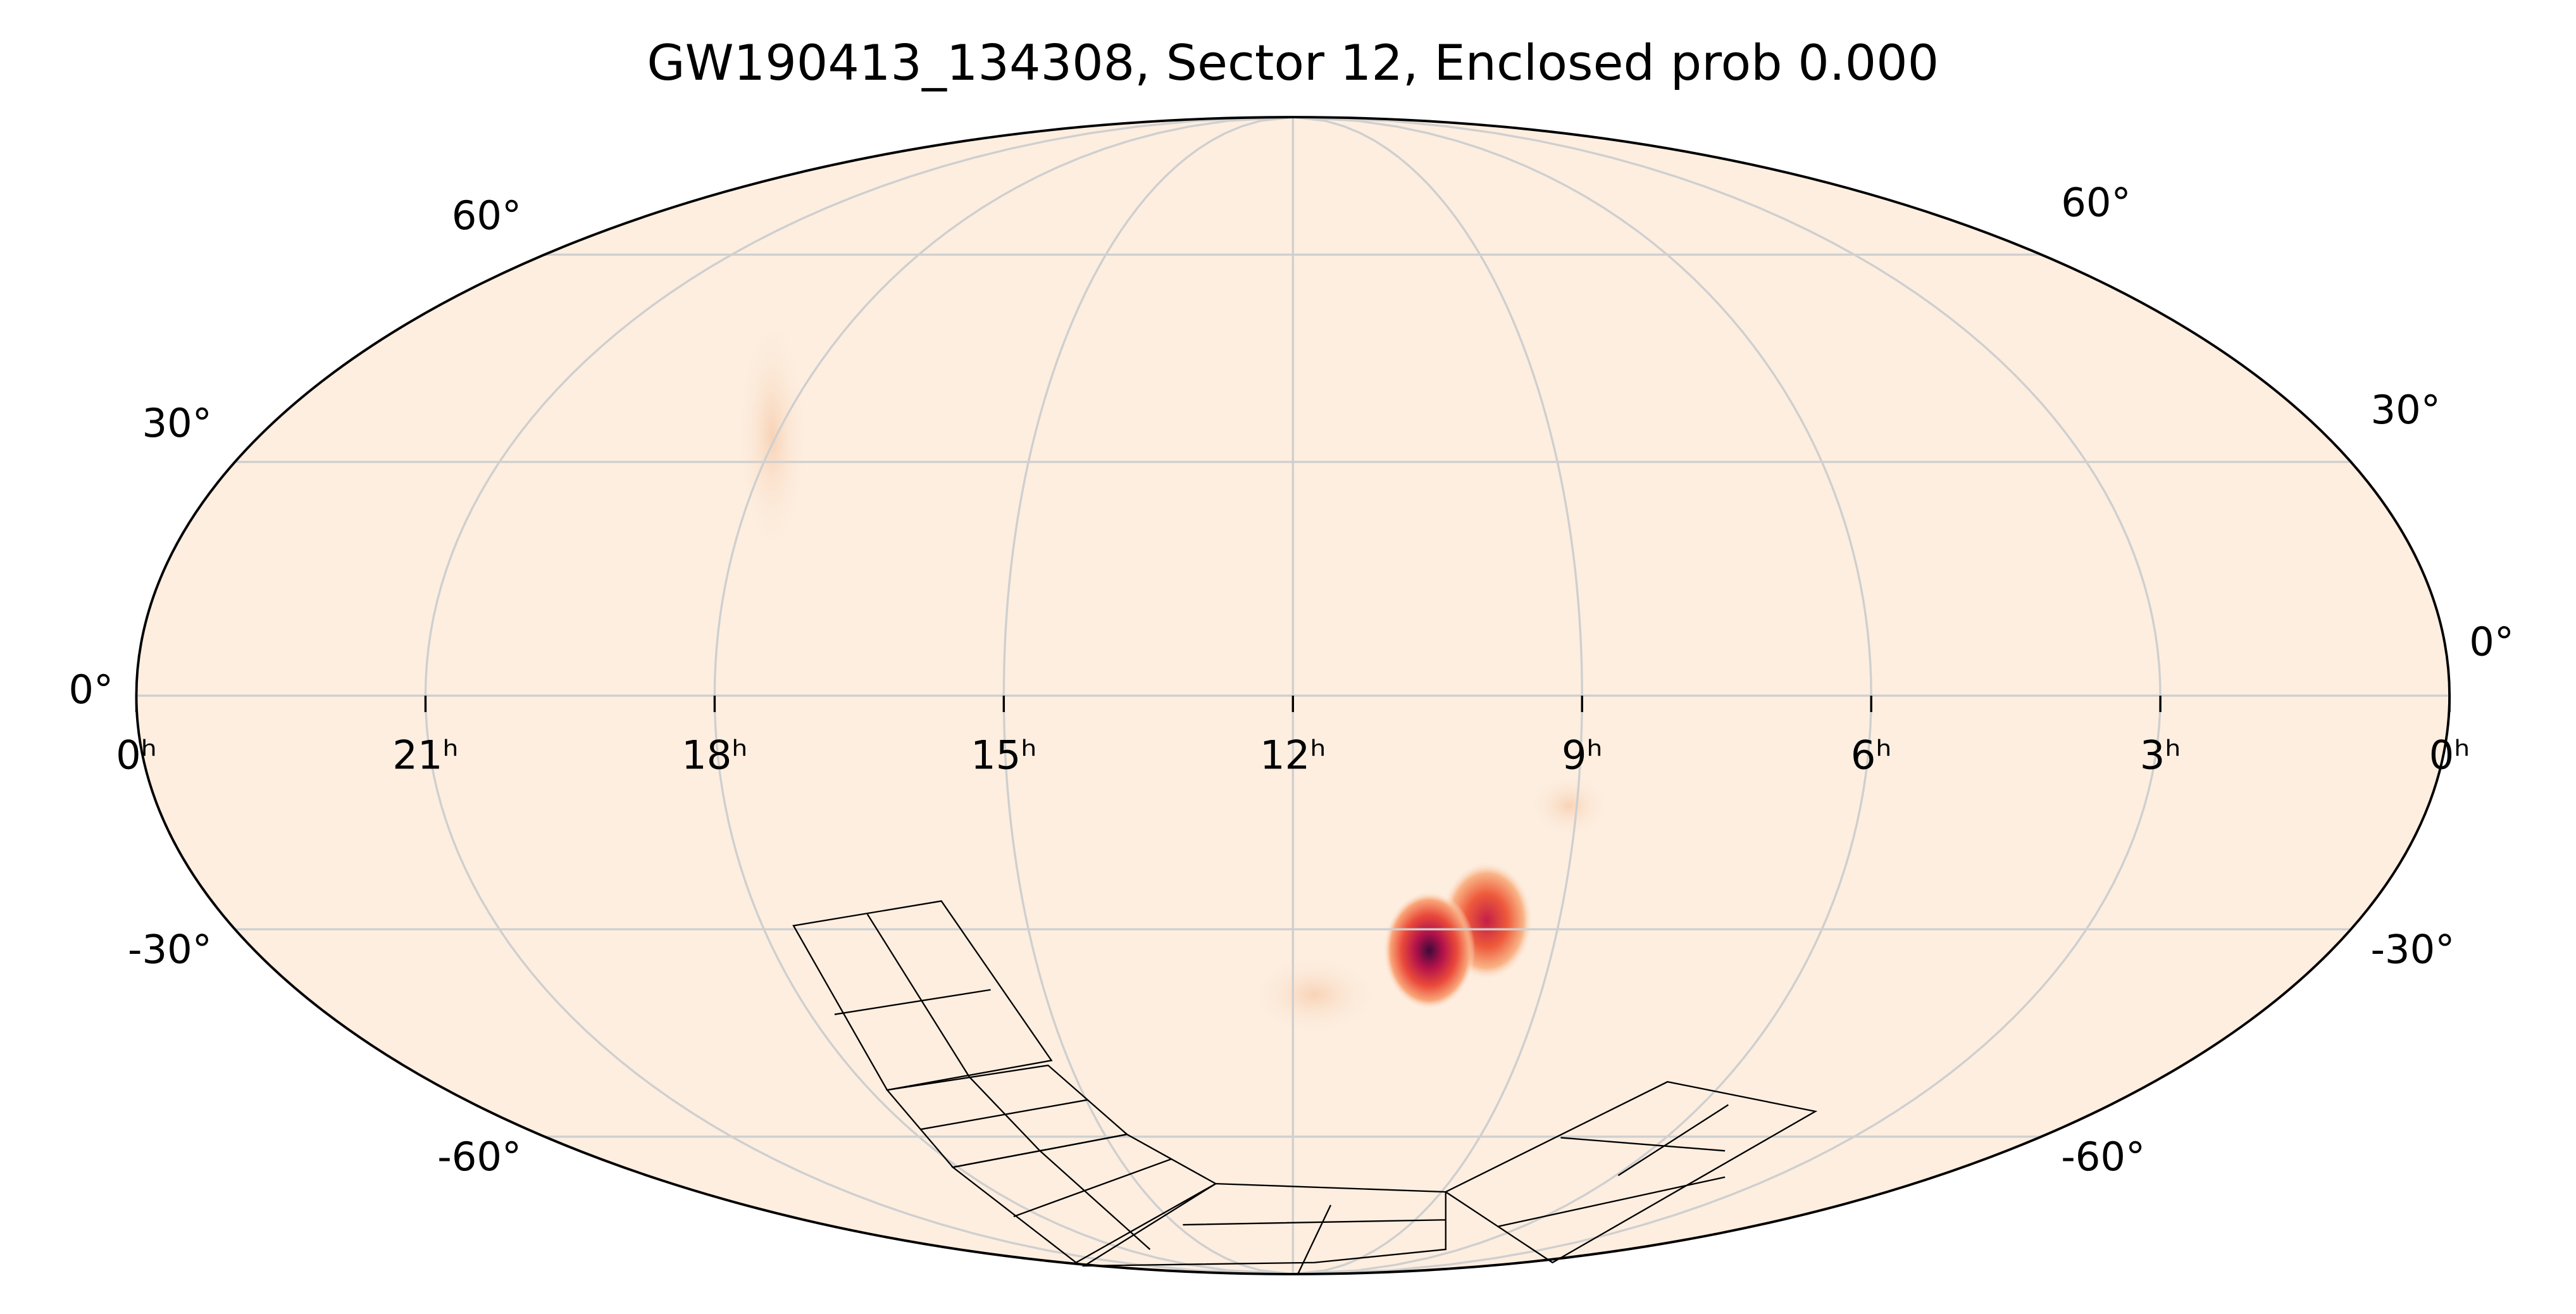 This screenshot has width=2576, height=1314. I want to click on x-tick-label: 6ʰ, so click(1871, 755).